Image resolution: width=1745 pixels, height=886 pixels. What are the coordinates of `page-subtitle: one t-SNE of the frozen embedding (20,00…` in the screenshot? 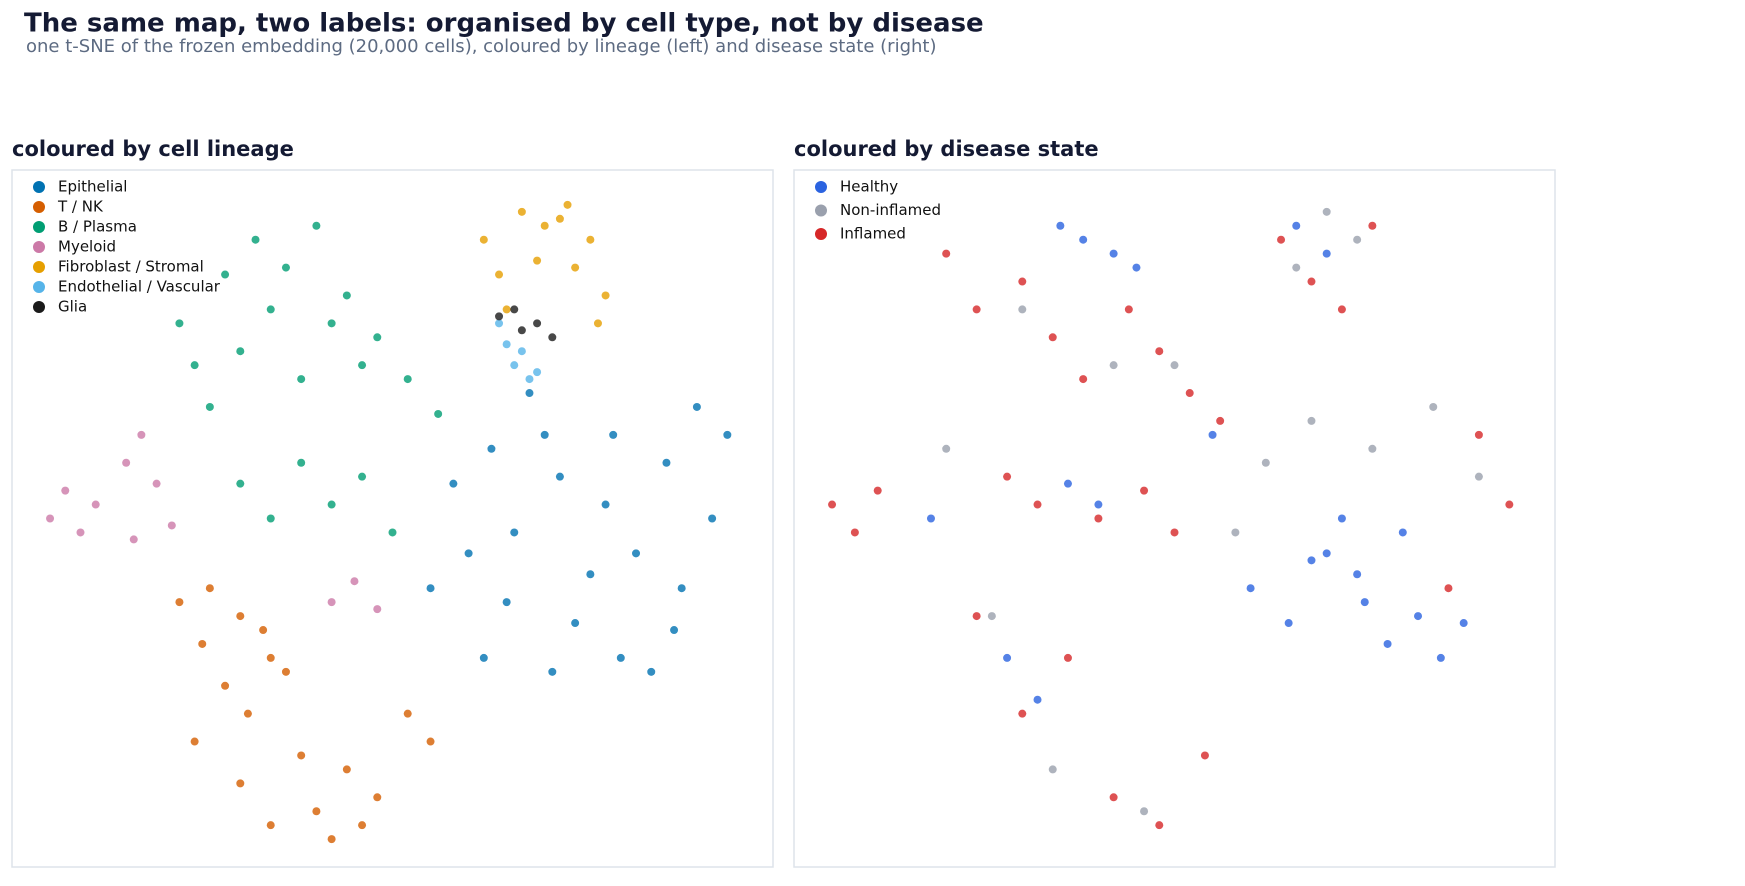 It's located at (481, 46).